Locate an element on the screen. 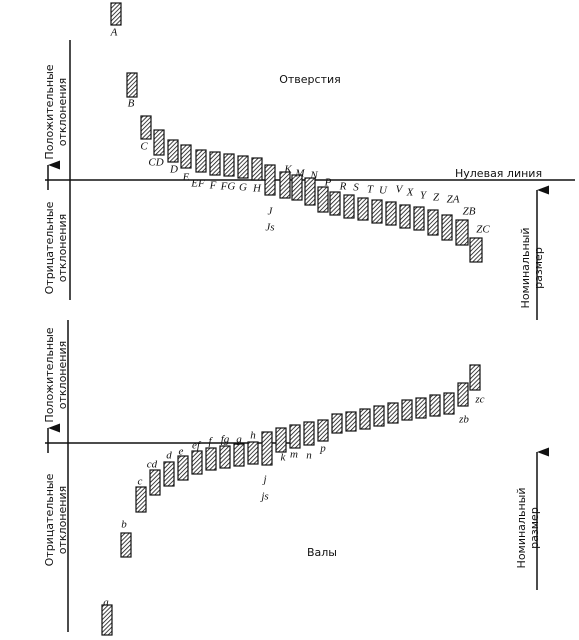 The image size is (579, 640). hole-label: B is located at coordinates (131, 104).